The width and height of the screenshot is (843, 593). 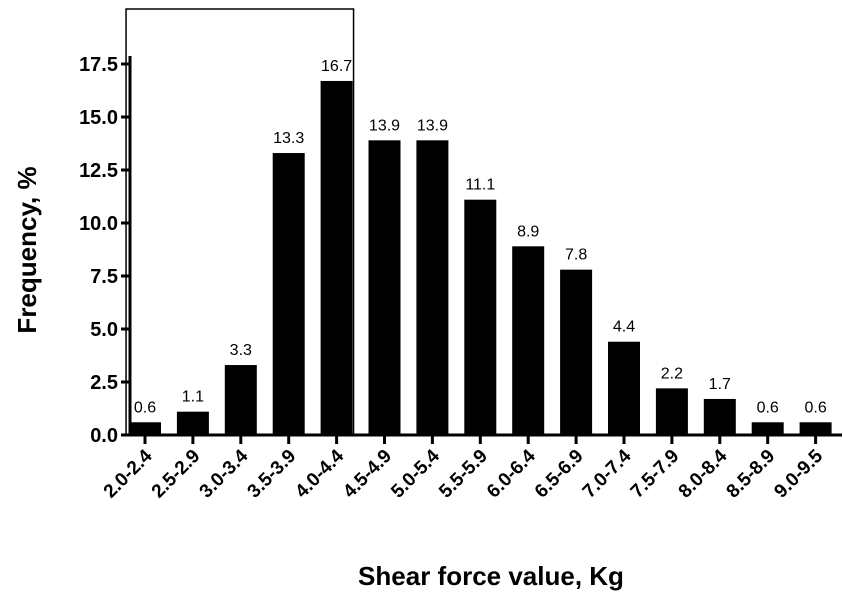 What do you see at coordinates (128, 473) in the screenshot?
I see `x-tick-label: 2.0-2.4` at bounding box center [128, 473].